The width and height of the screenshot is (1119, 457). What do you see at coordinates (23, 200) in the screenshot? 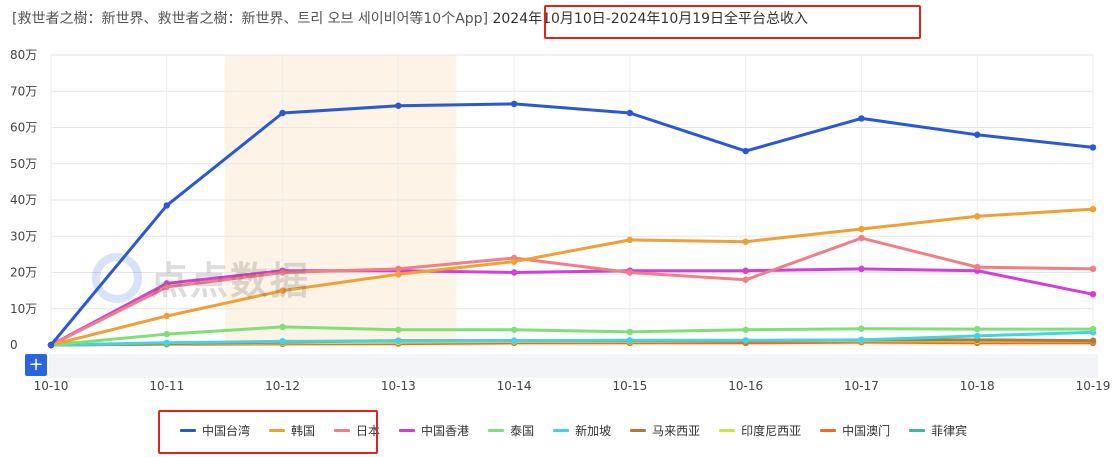
I see `y-tick-label: 40万` at bounding box center [23, 200].